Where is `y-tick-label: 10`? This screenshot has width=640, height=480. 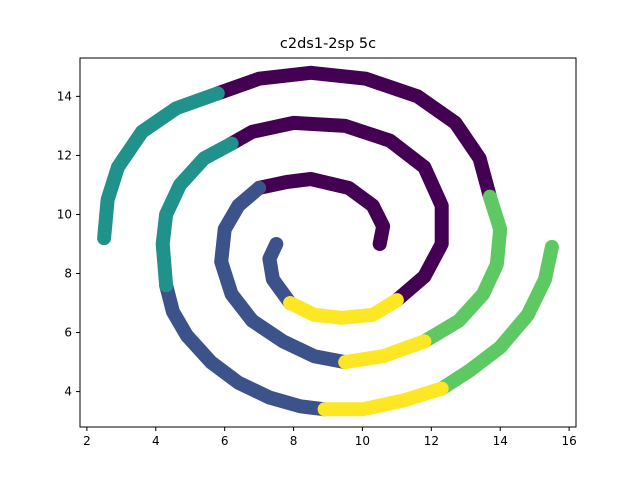
y-tick-label: 10 is located at coordinates (64, 214).